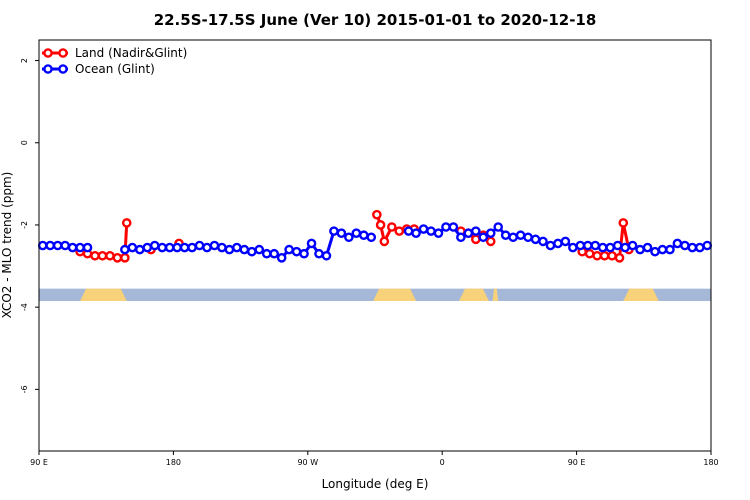  Describe the element at coordinates (375, 484) in the screenshot. I see `x-axis-label: Longitude (deg E)` at that location.